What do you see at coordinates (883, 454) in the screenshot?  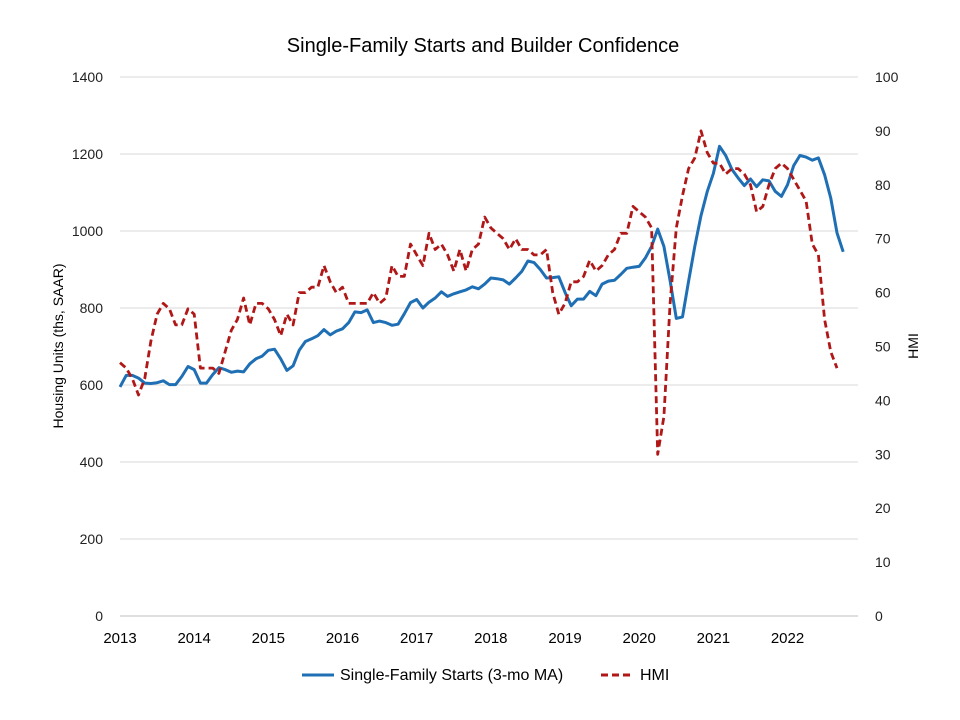 I see `right-tick-label: 30` at bounding box center [883, 454].